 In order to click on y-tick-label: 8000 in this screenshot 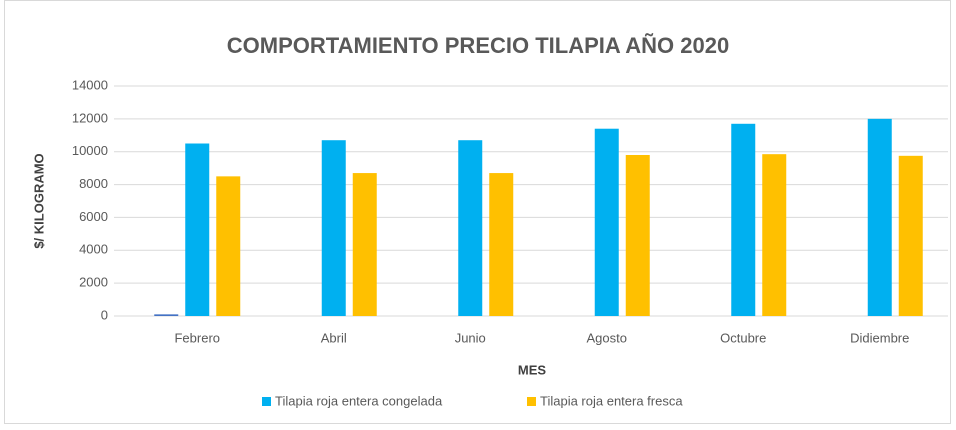, I will do `click(93, 183)`.